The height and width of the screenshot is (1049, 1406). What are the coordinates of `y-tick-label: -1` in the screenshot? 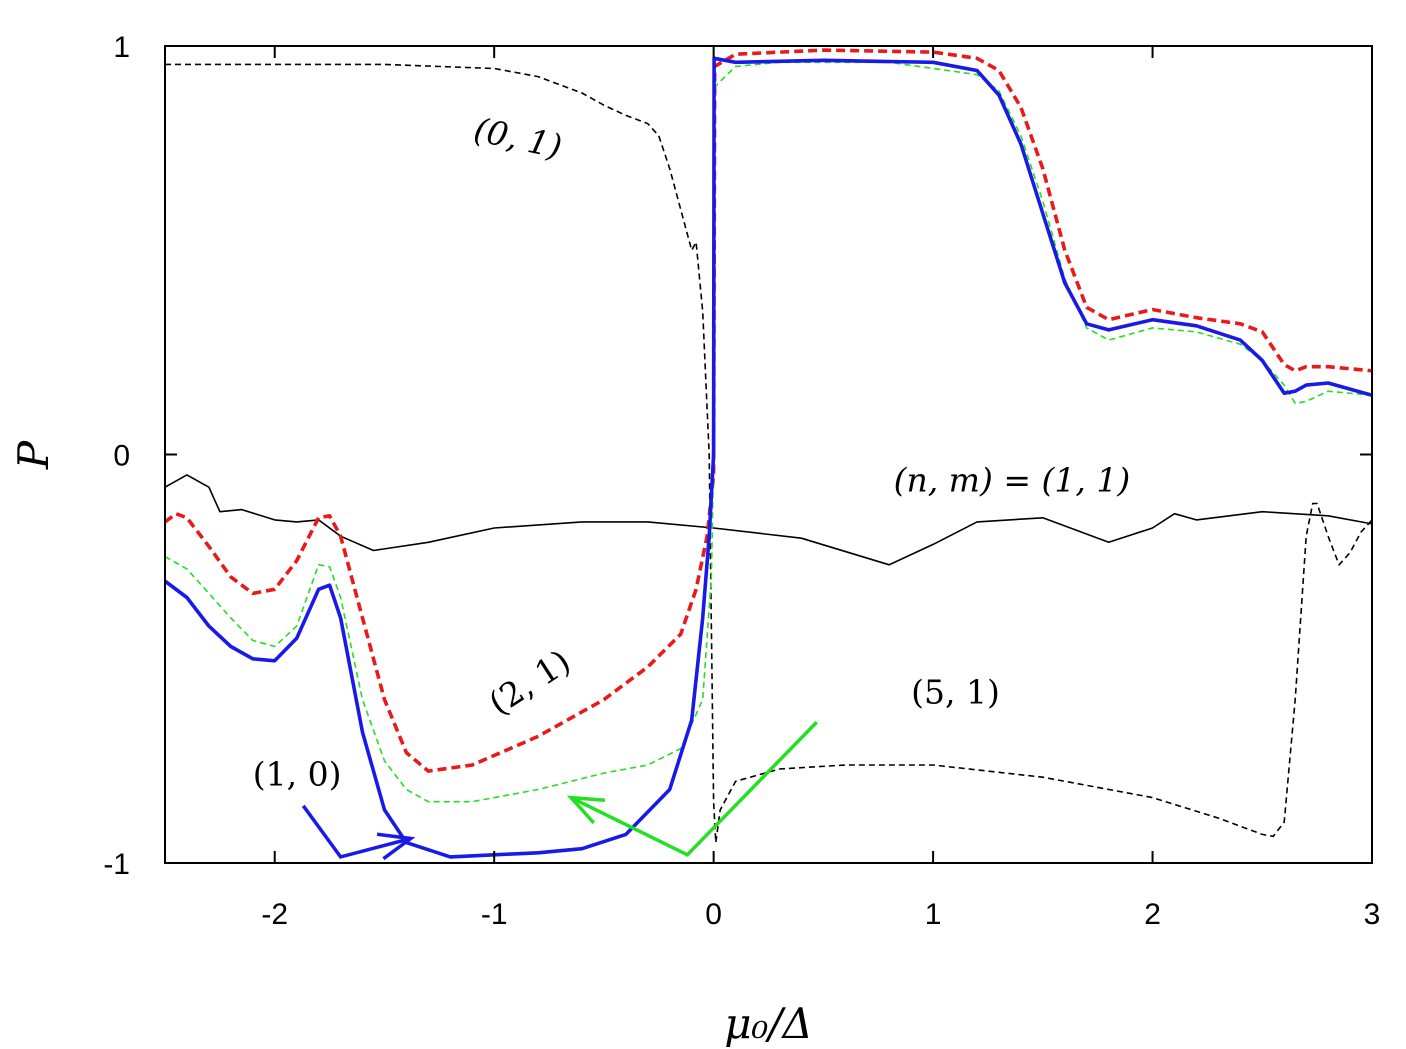 It's located at (116, 864).